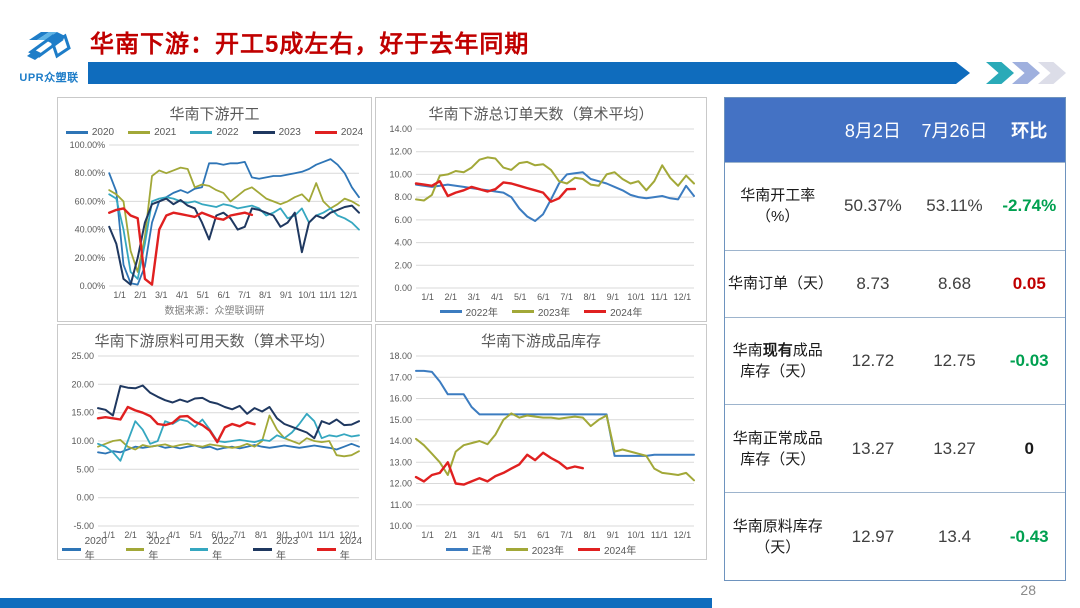  What do you see at coordinates (873, 283) in the screenshot?
I see `value-current: 8.73` at bounding box center [873, 283].